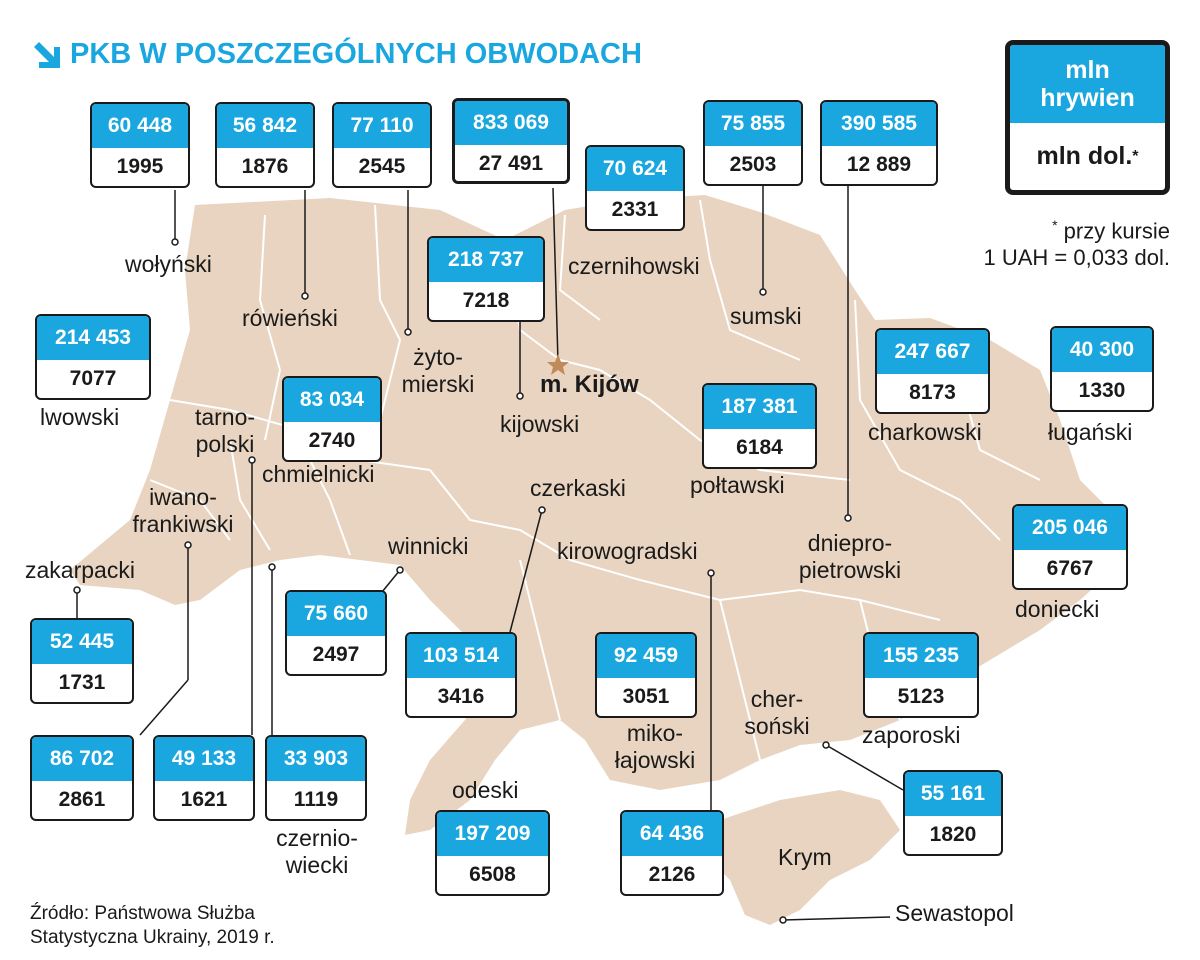  I want to click on region-box: 56 842 1876, so click(265, 145).